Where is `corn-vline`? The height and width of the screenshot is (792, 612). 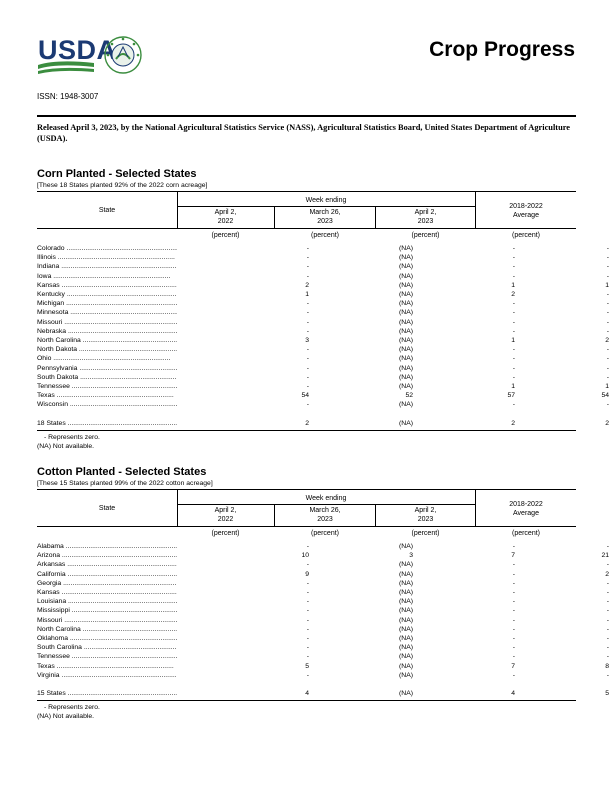
corn-vline is located at coordinates (177, 209).